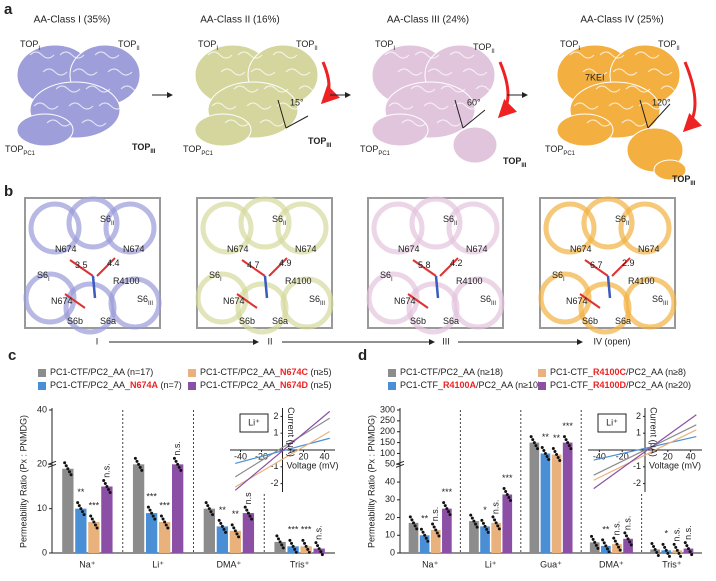 The image size is (716, 581). Describe the element at coordinates (177, 448) in the screenshot. I see `significance: n.s.` at that location.